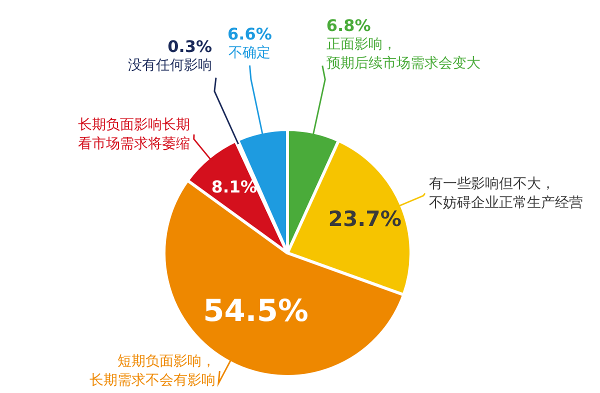 This screenshot has width=600, height=393. Describe the element at coordinates (234, 186) in the screenshot. I see `data-label: 8.1%` at that location.